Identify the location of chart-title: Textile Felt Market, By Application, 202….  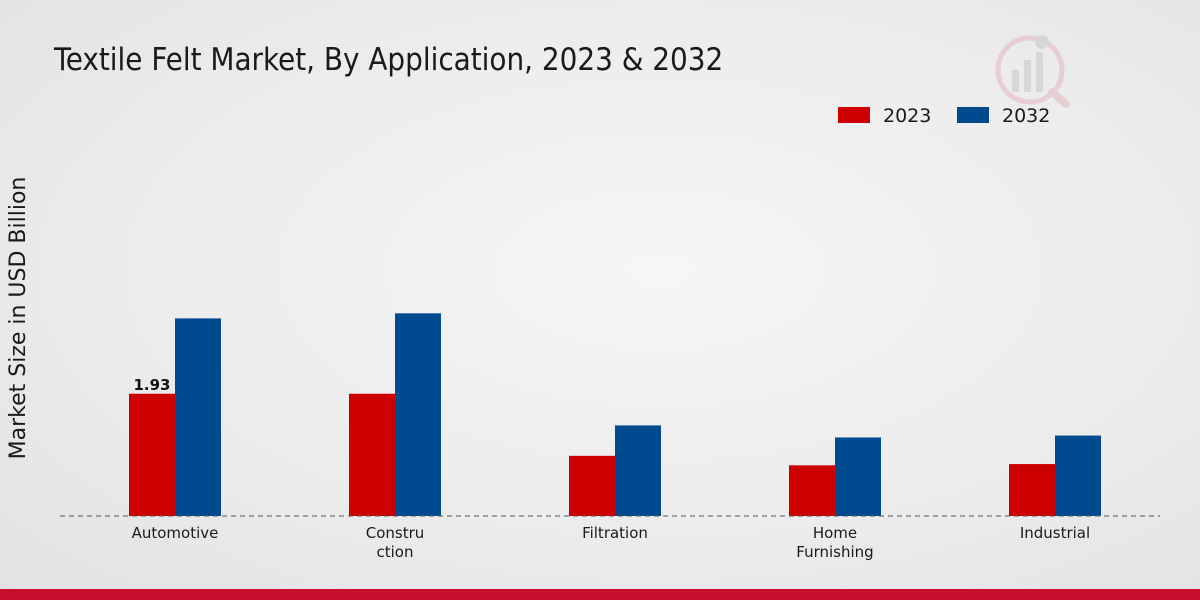
(388, 60).